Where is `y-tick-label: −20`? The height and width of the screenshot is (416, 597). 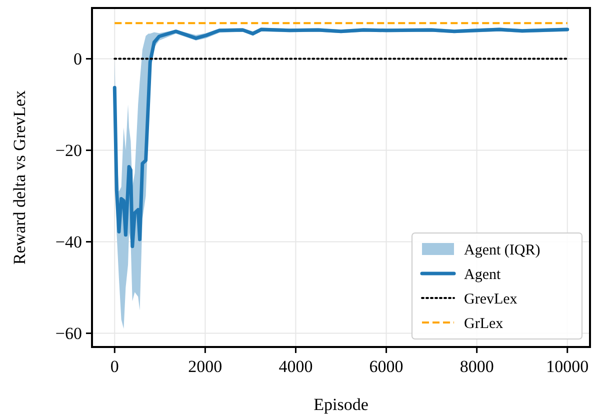 y-tick-label: −20 is located at coordinates (68, 150).